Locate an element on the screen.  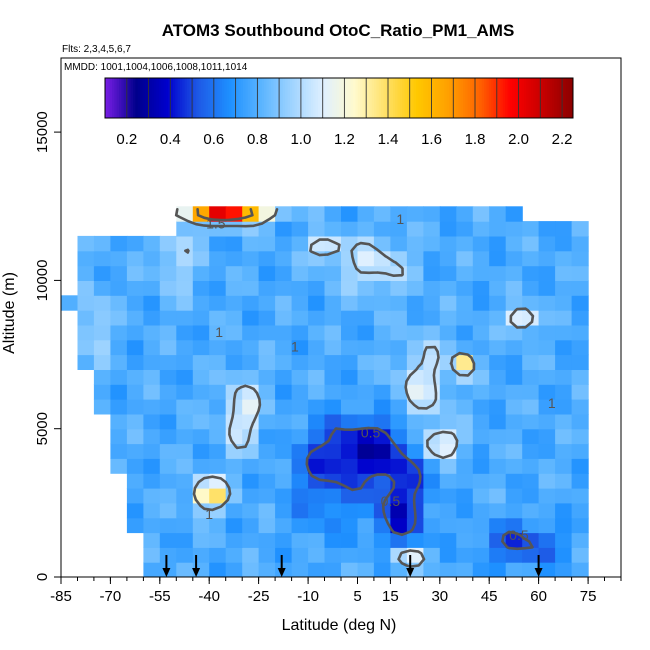
flight-markers is located at coordinates (352, 566).